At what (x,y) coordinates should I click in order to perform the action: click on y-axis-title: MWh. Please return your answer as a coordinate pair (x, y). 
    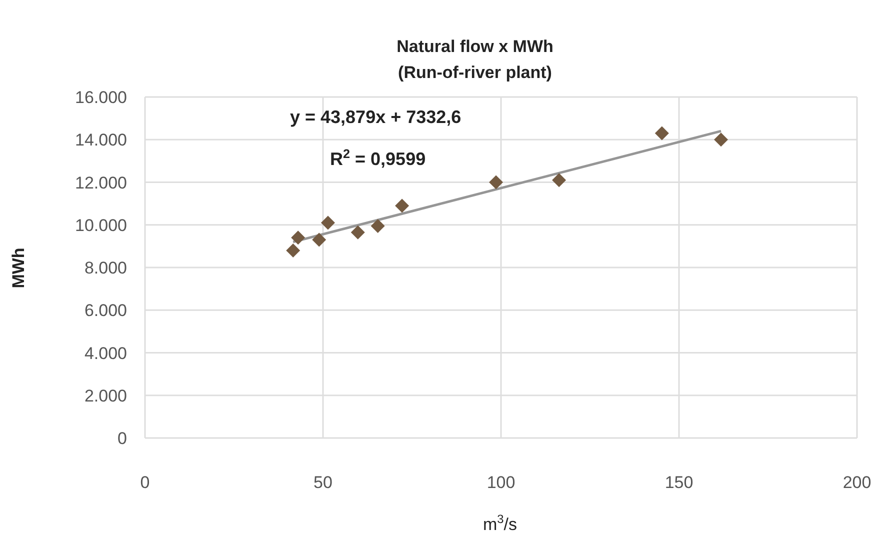
    Looking at the image, I should click on (18, 268).